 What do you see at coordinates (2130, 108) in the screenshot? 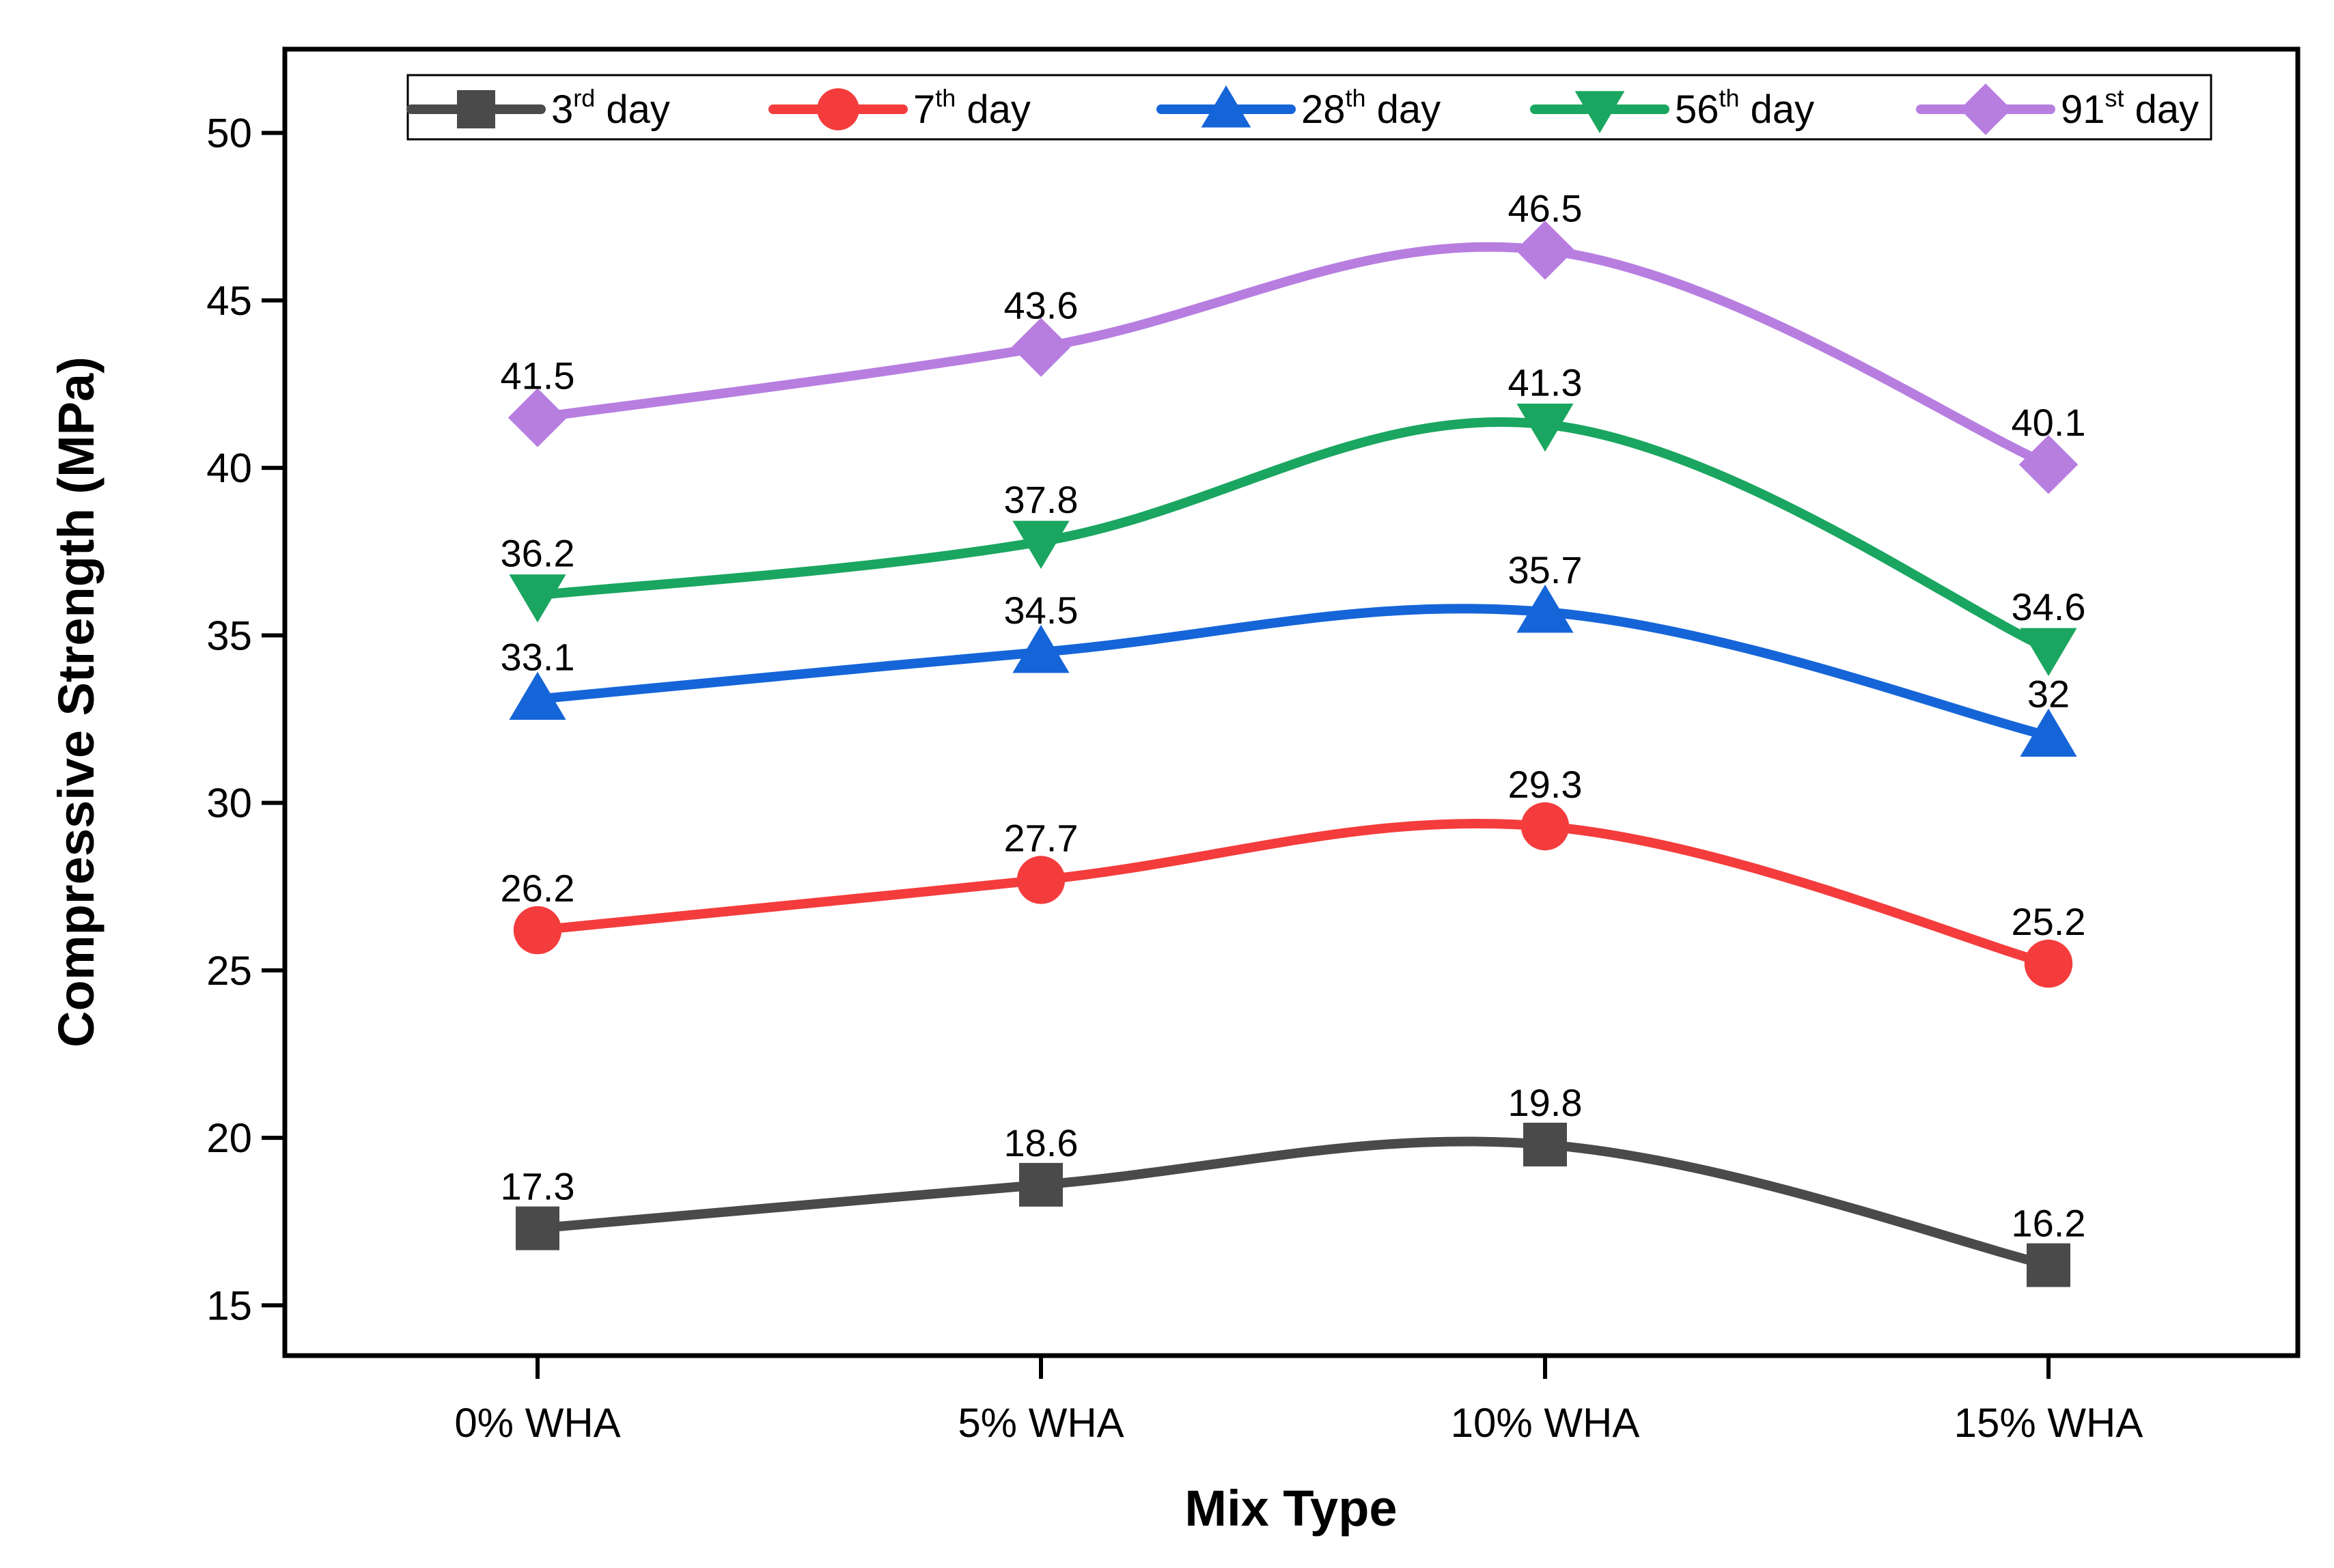
I see `legend-label: 91st day` at bounding box center [2130, 108].